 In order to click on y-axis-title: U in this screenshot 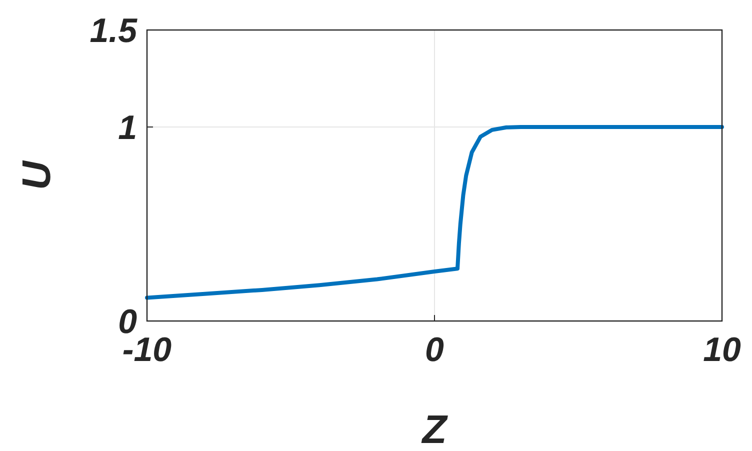, I will do `click(37, 175)`.